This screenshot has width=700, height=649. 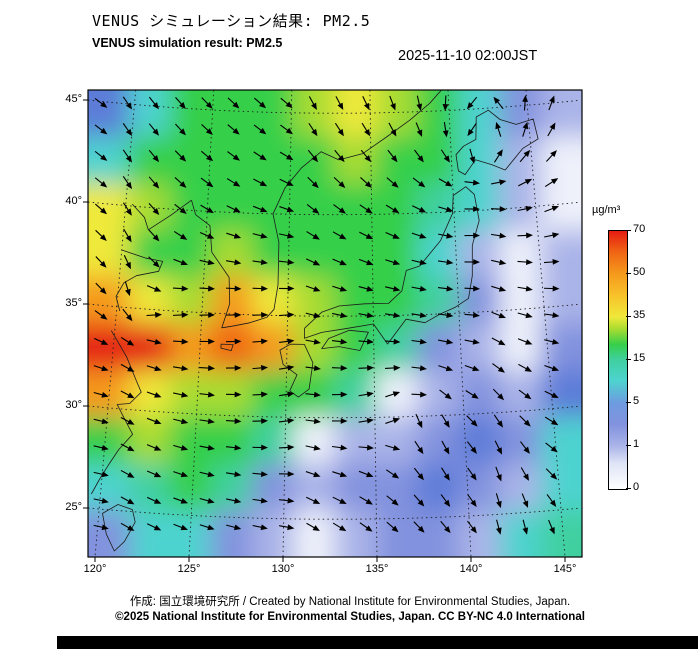 I want to click on colorbar-tick-label: 50, so click(x=639, y=272).